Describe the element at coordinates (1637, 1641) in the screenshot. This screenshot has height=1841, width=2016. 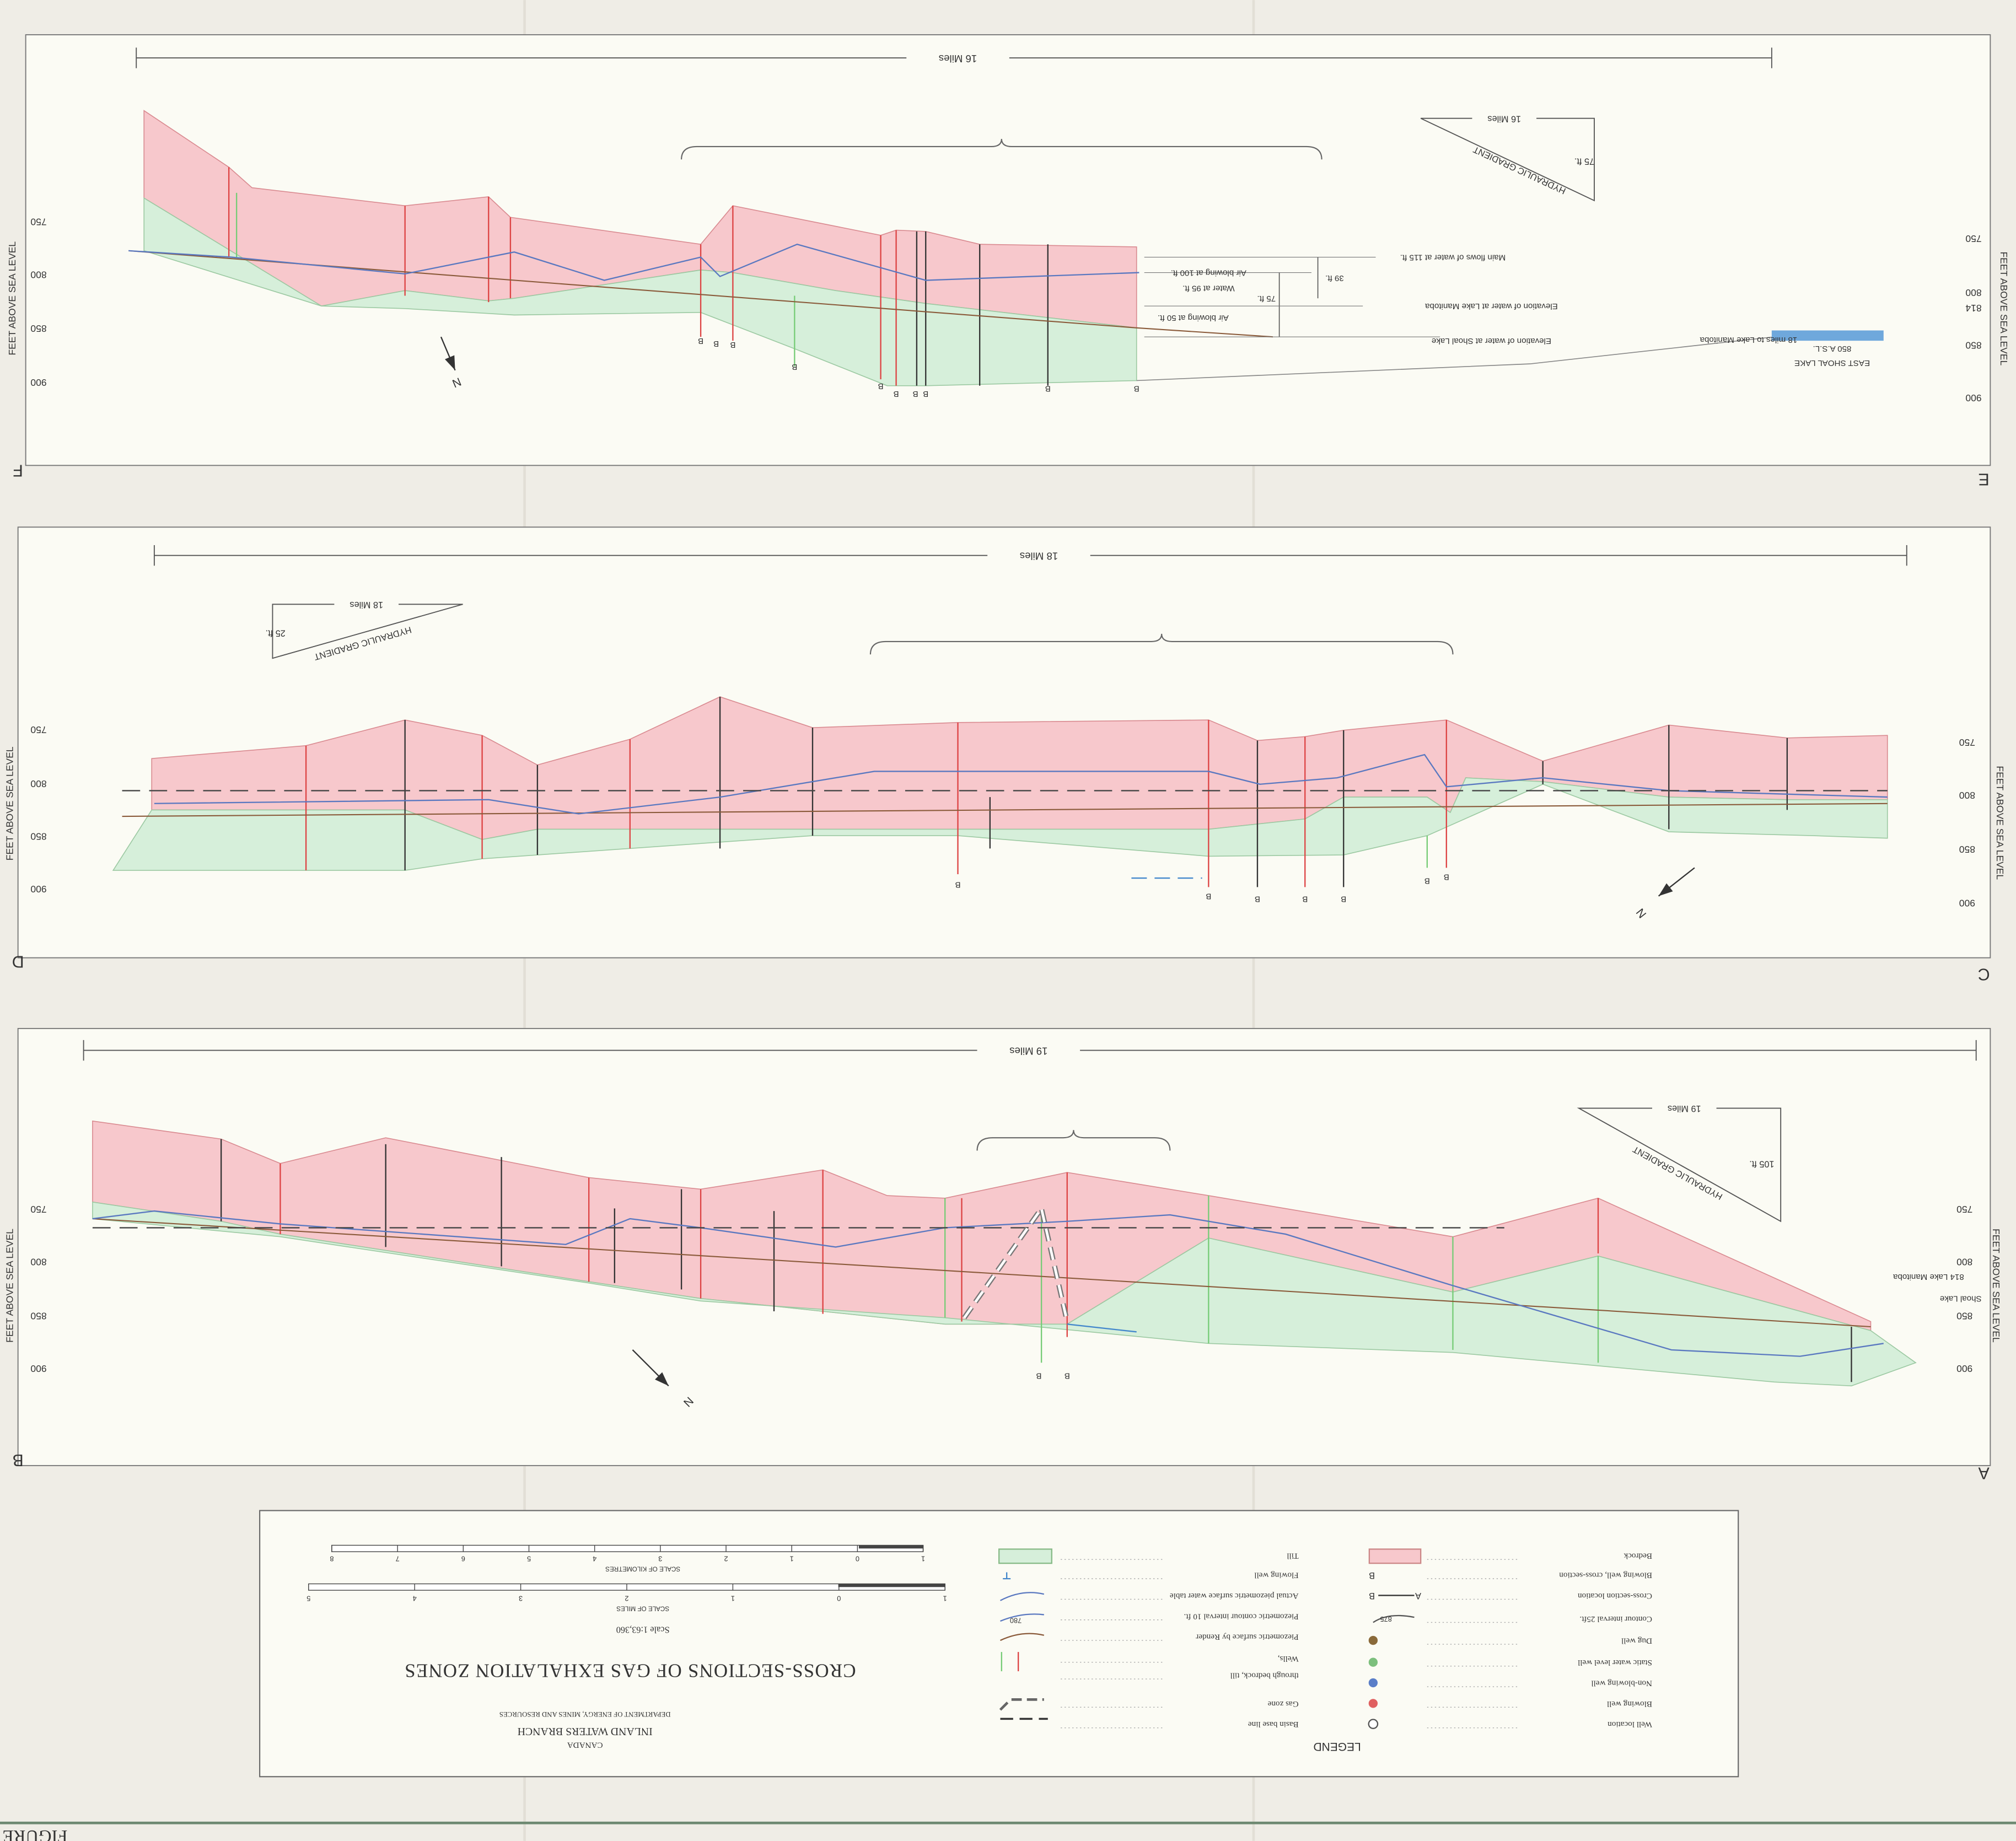
I see `legend-label: Dug well` at that location.